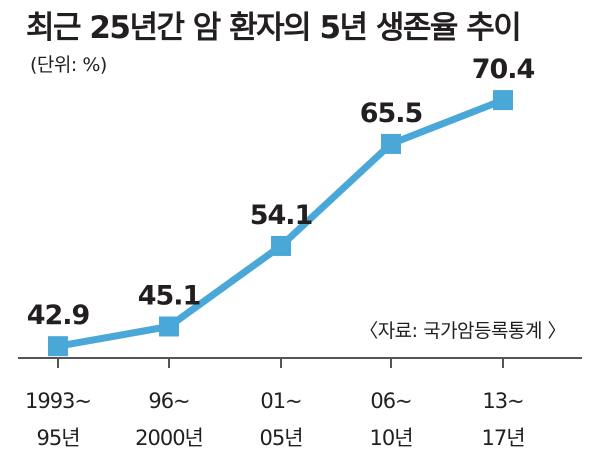  What do you see at coordinates (68, 65) in the screenshot?
I see `unit-label: (단위: %)` at bounding box center [68, 65].